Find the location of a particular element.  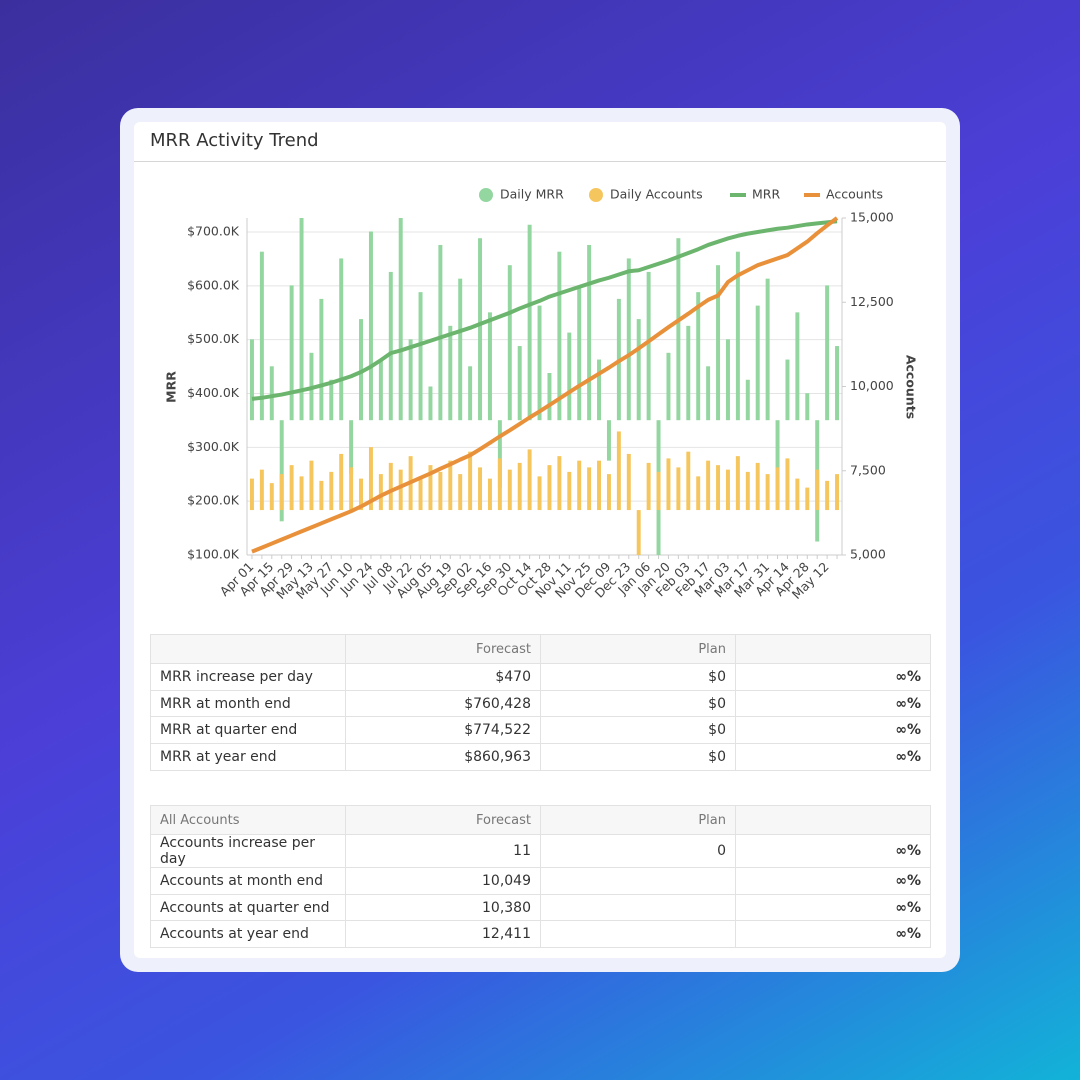

y2-tick-label: 15,000 is located at coordinates (872, 217).